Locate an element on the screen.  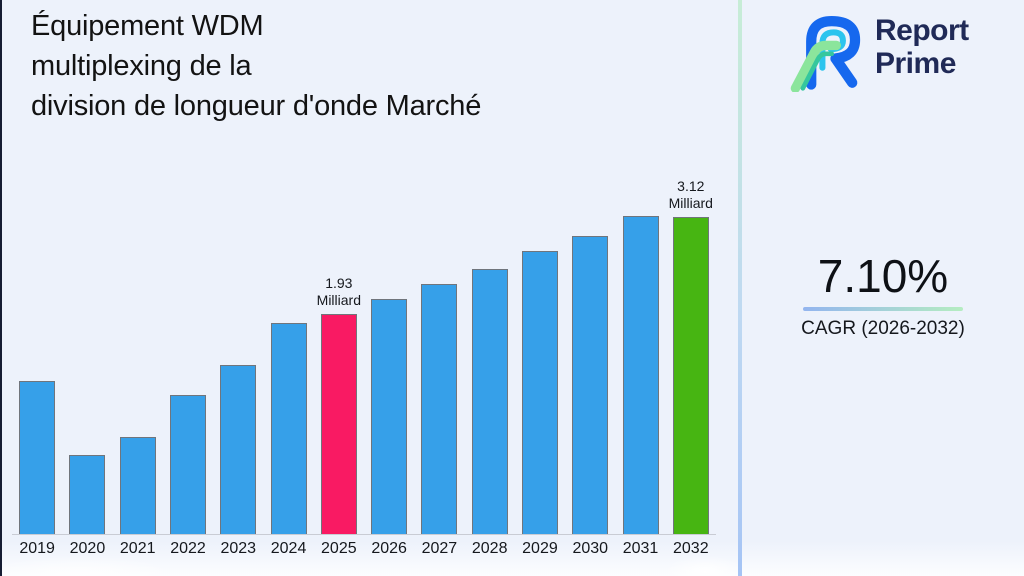
title-line-3: division de longueur d'onde Marché is located at coordinates (256, 106).